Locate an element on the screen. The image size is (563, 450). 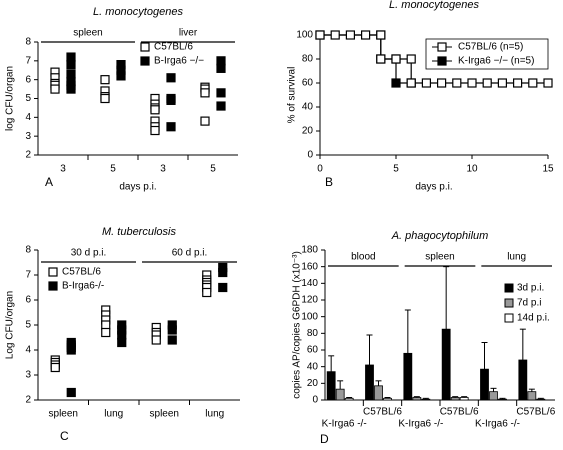
x-tick-label: spleen is located at coordinates (63, 414).